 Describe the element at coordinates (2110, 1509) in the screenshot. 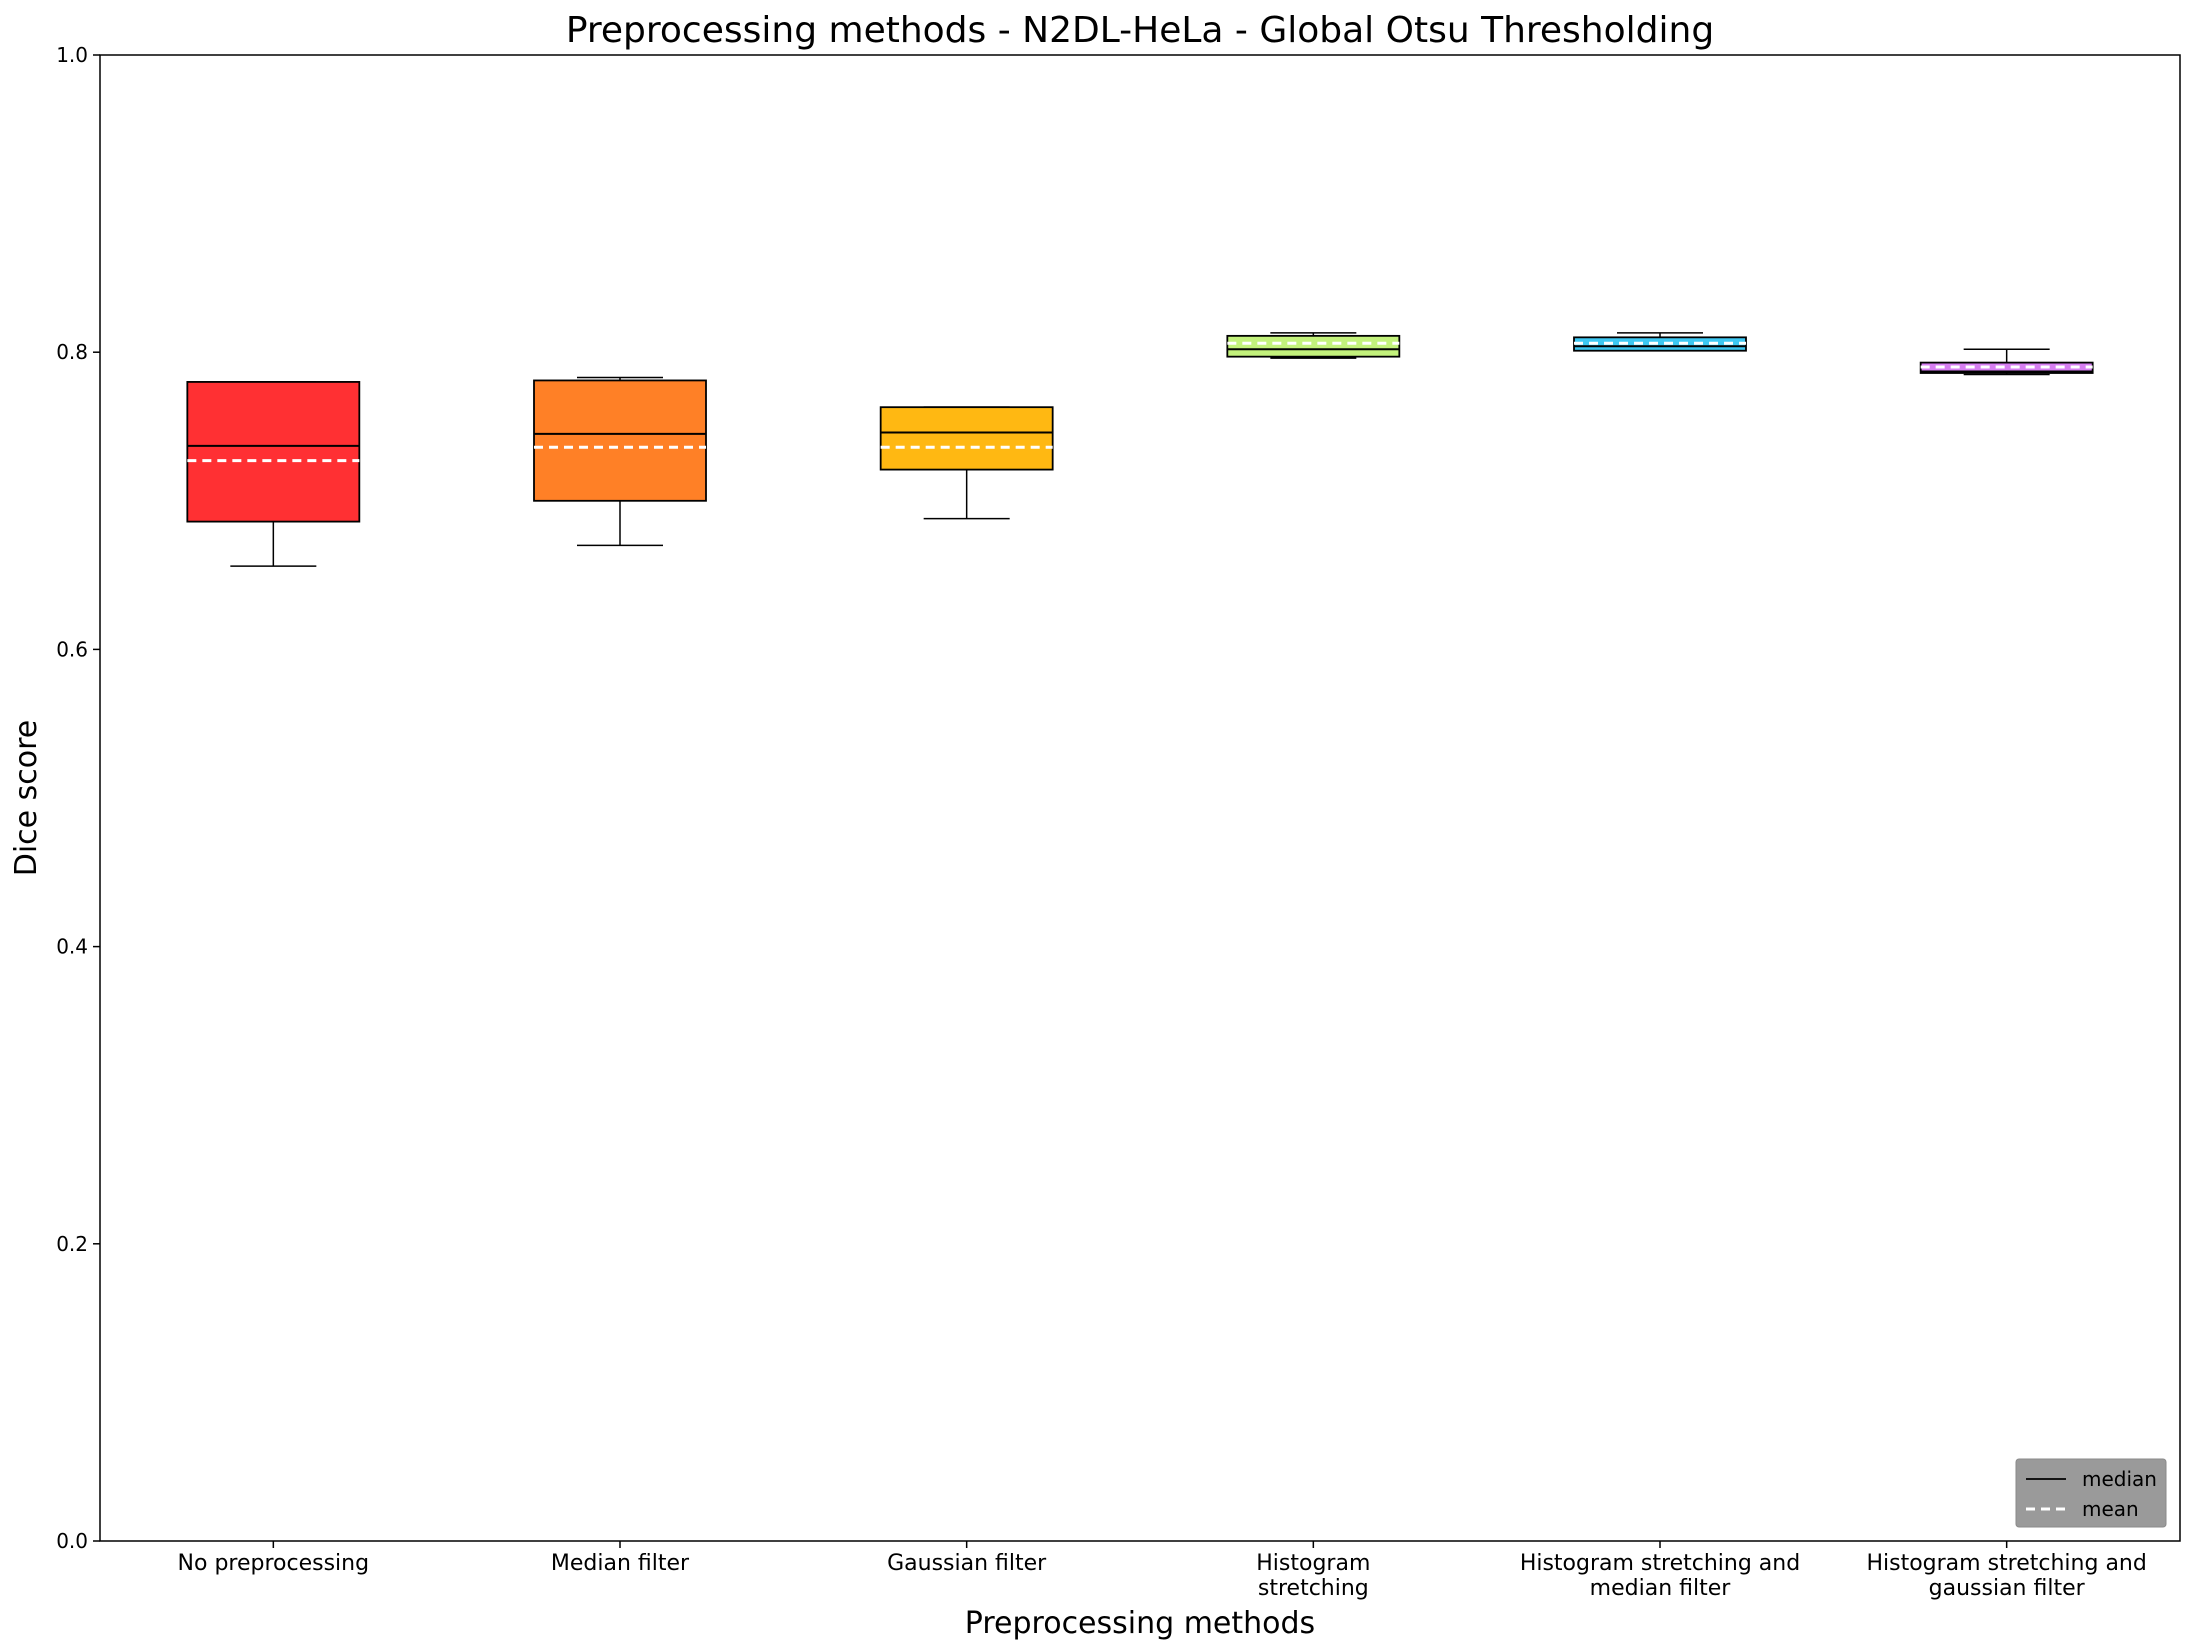

I see `legend-label-mean: mean` at that location.